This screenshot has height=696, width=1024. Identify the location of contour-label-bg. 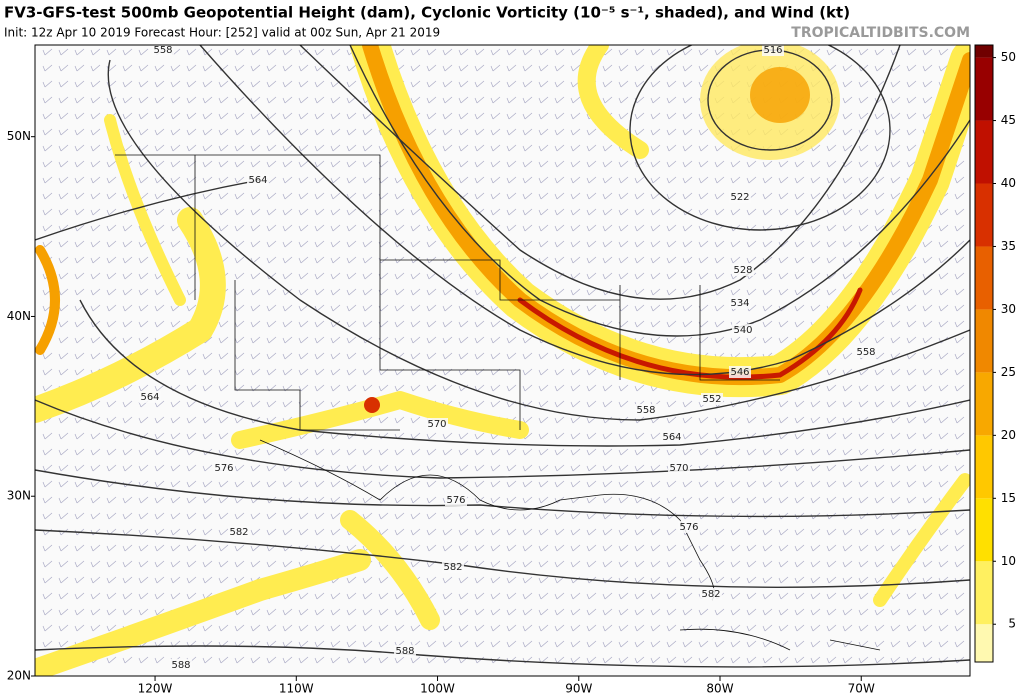
(689, 527).